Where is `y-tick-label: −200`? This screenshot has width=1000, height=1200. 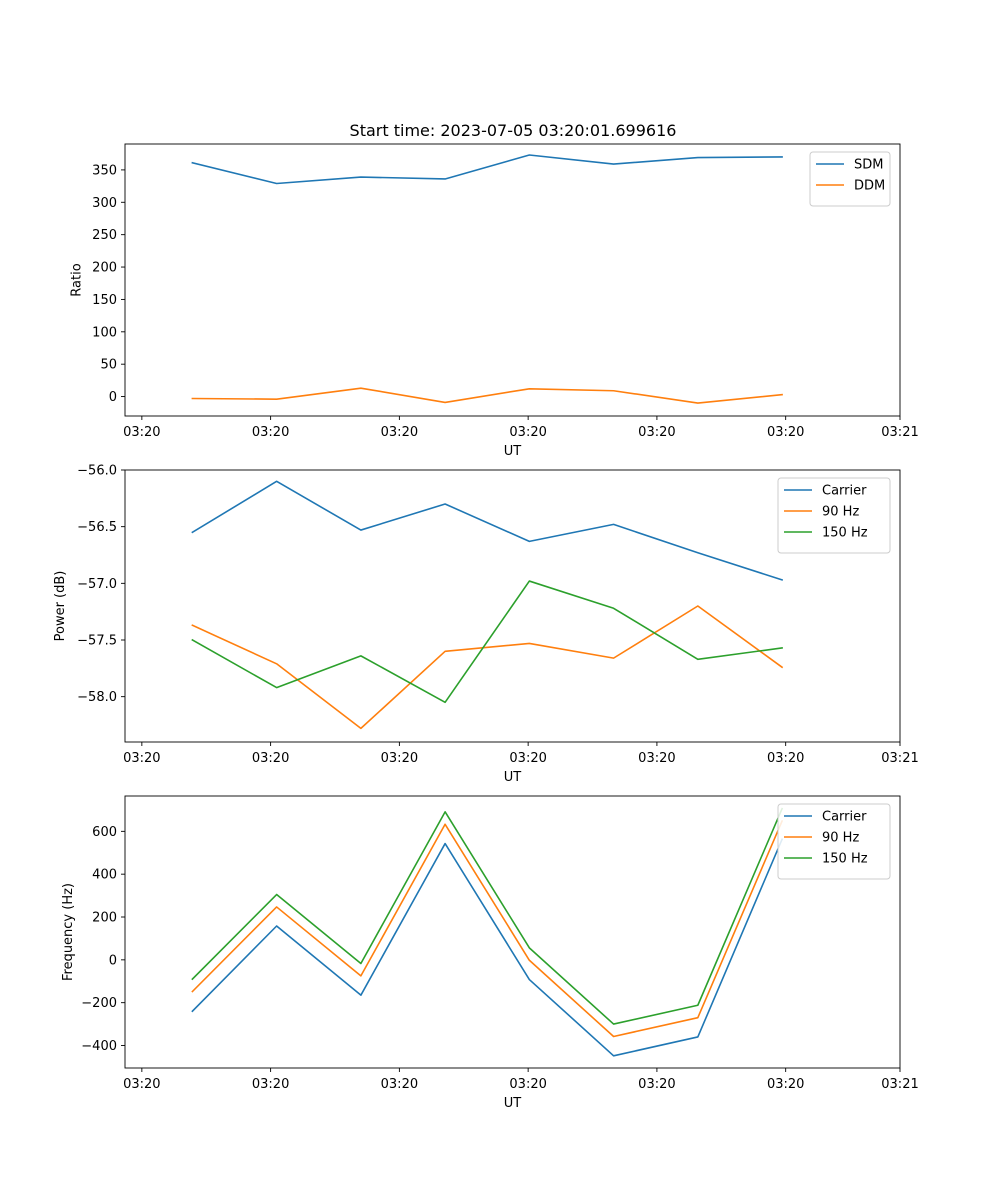 y-tick-label: −200 is located at coordinates (99, 1003).